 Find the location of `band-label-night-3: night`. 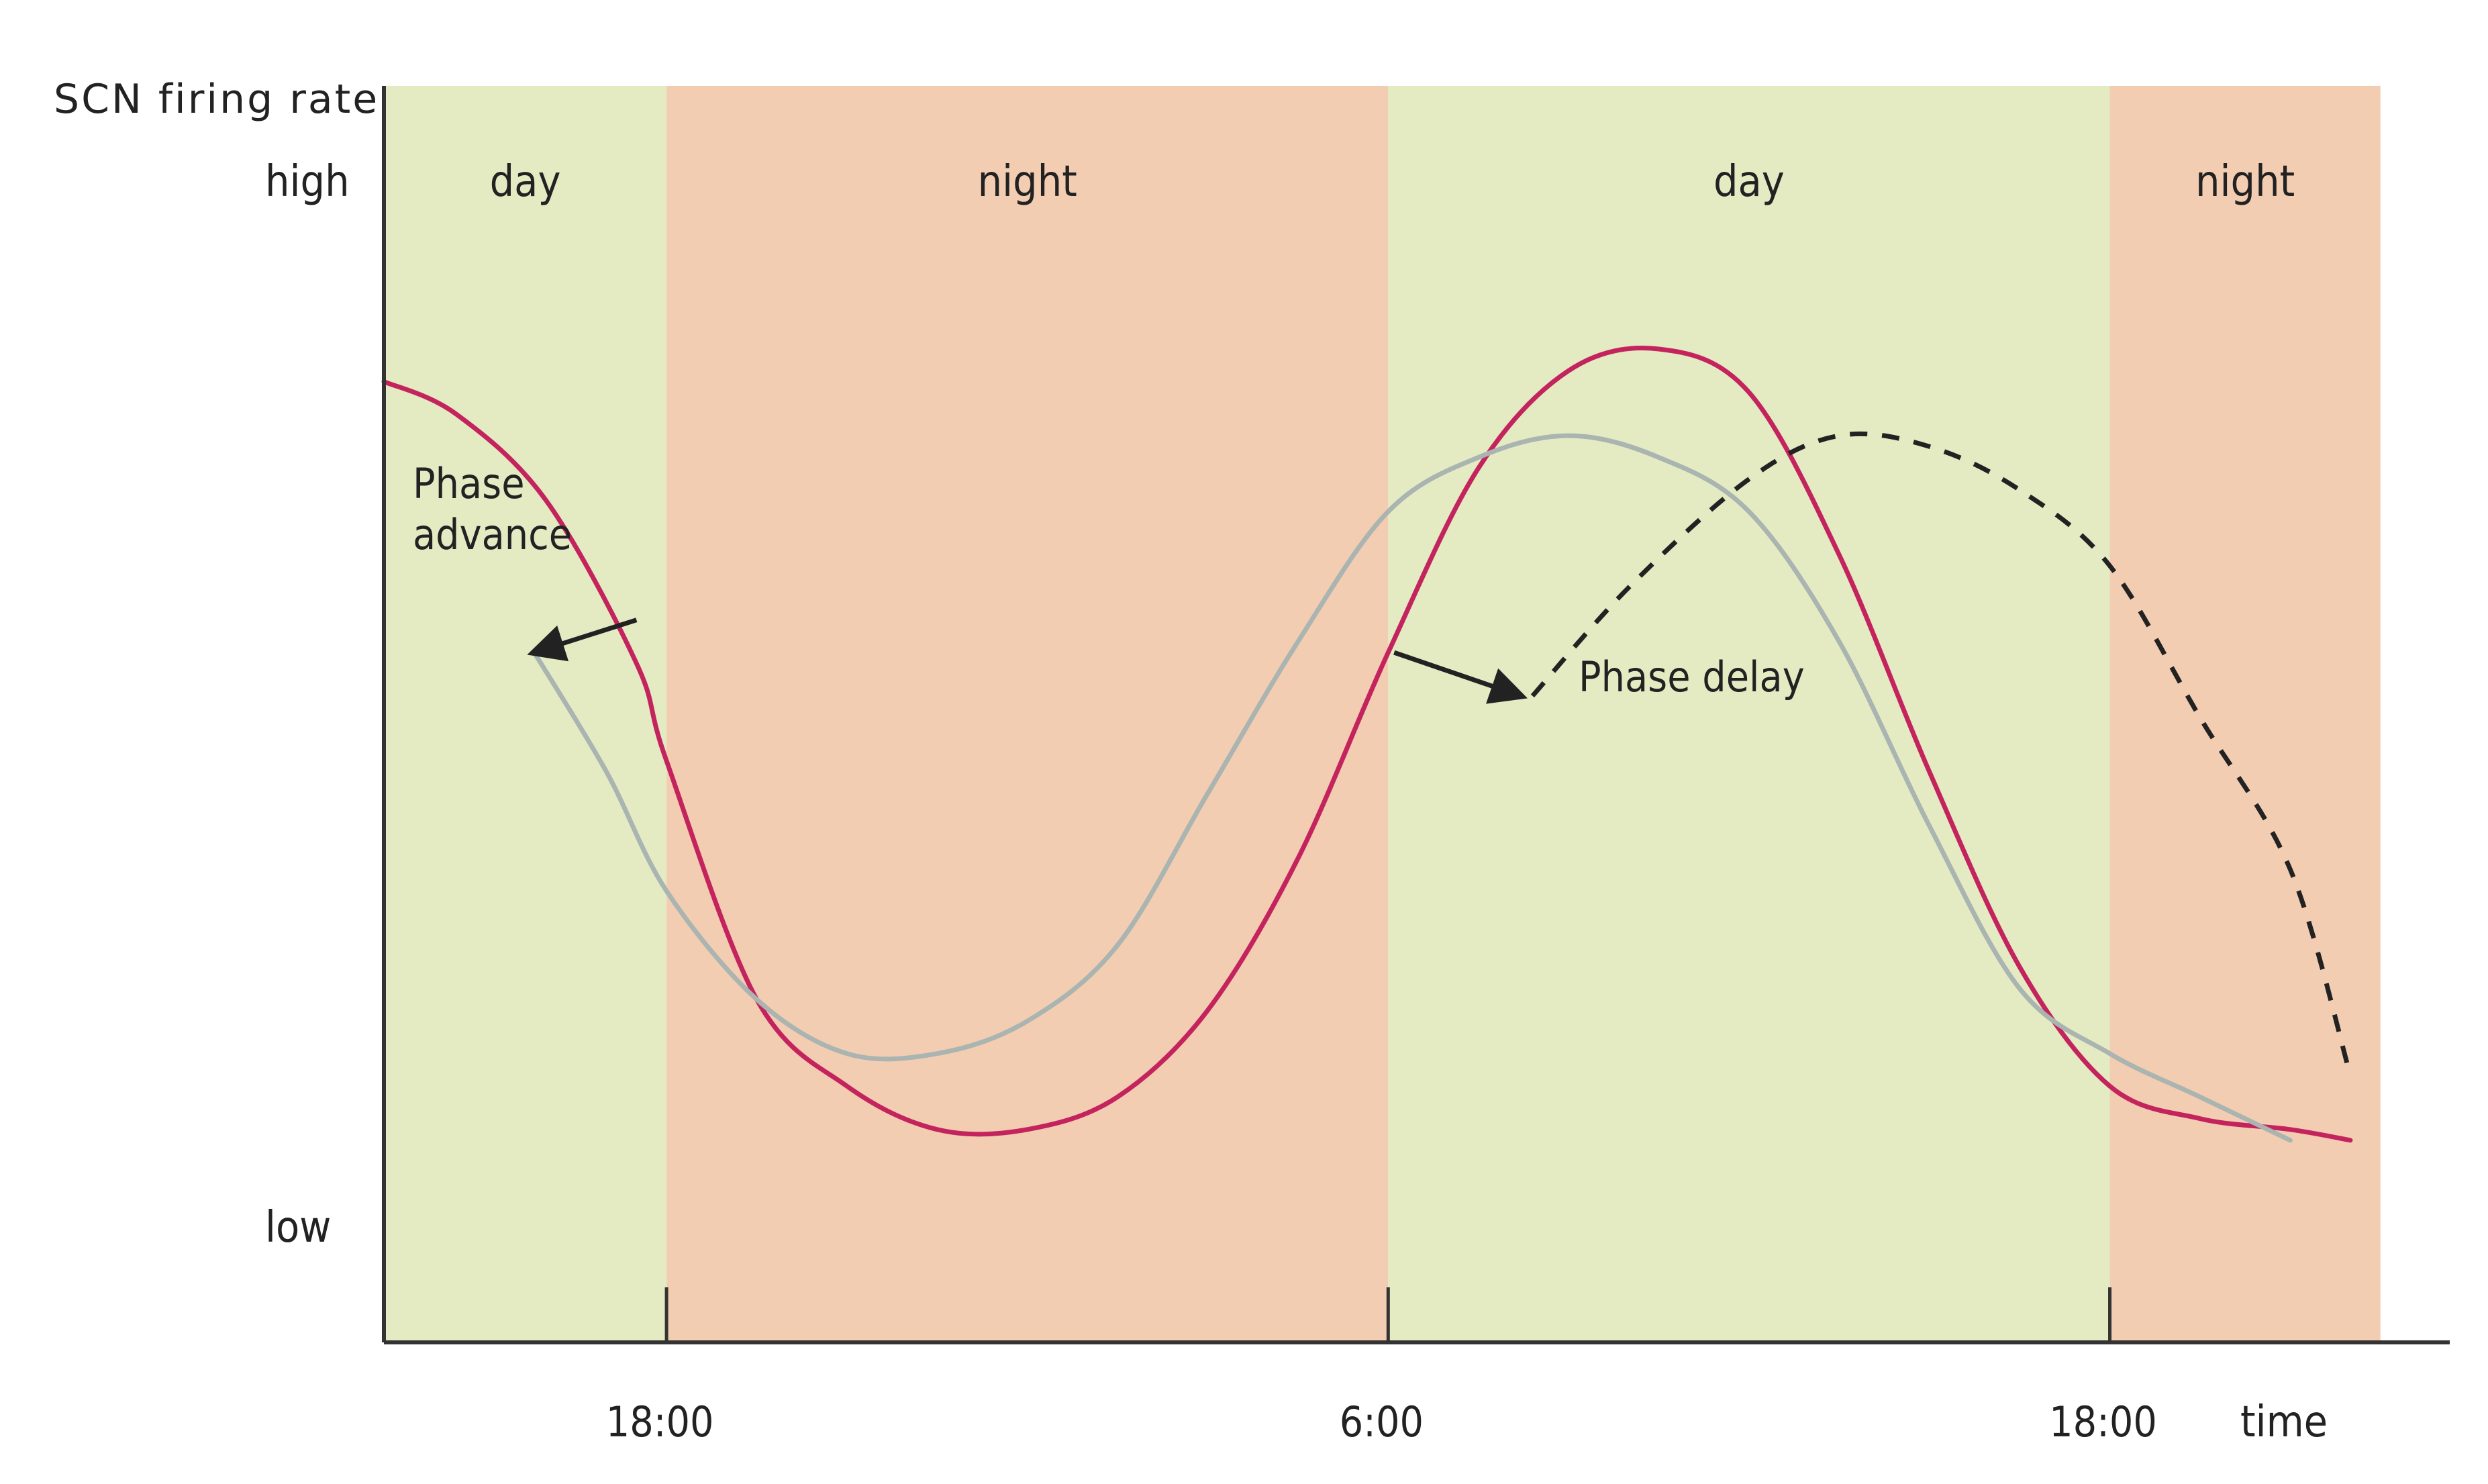

band-label-night-3: night is located at coordinates (2245, 182).